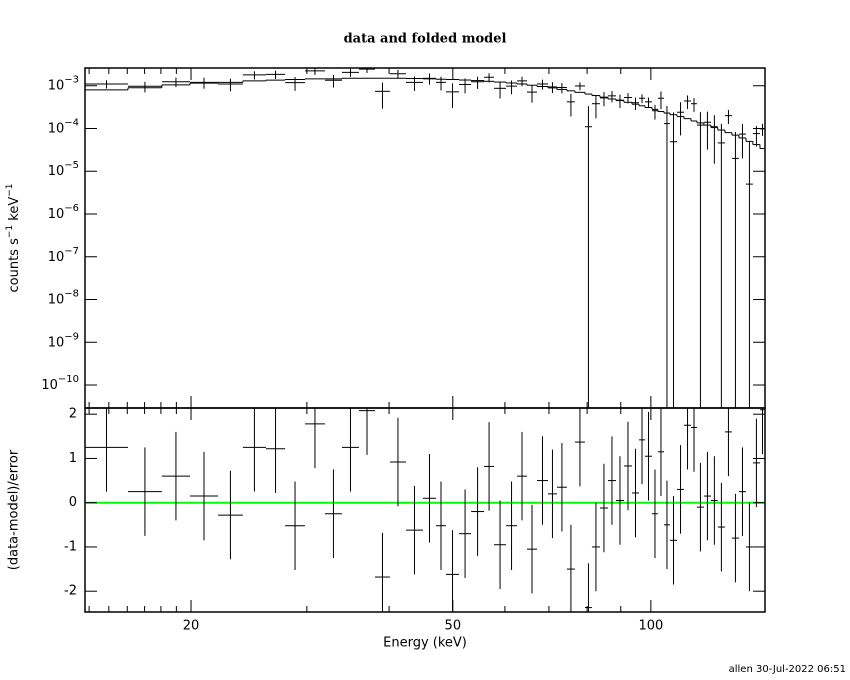 The height and width of the screenshot is (680, 850). Describe the element at coordinates (71, 294) in the screenshot. I see `y-tick-exponent: −8` at that location.